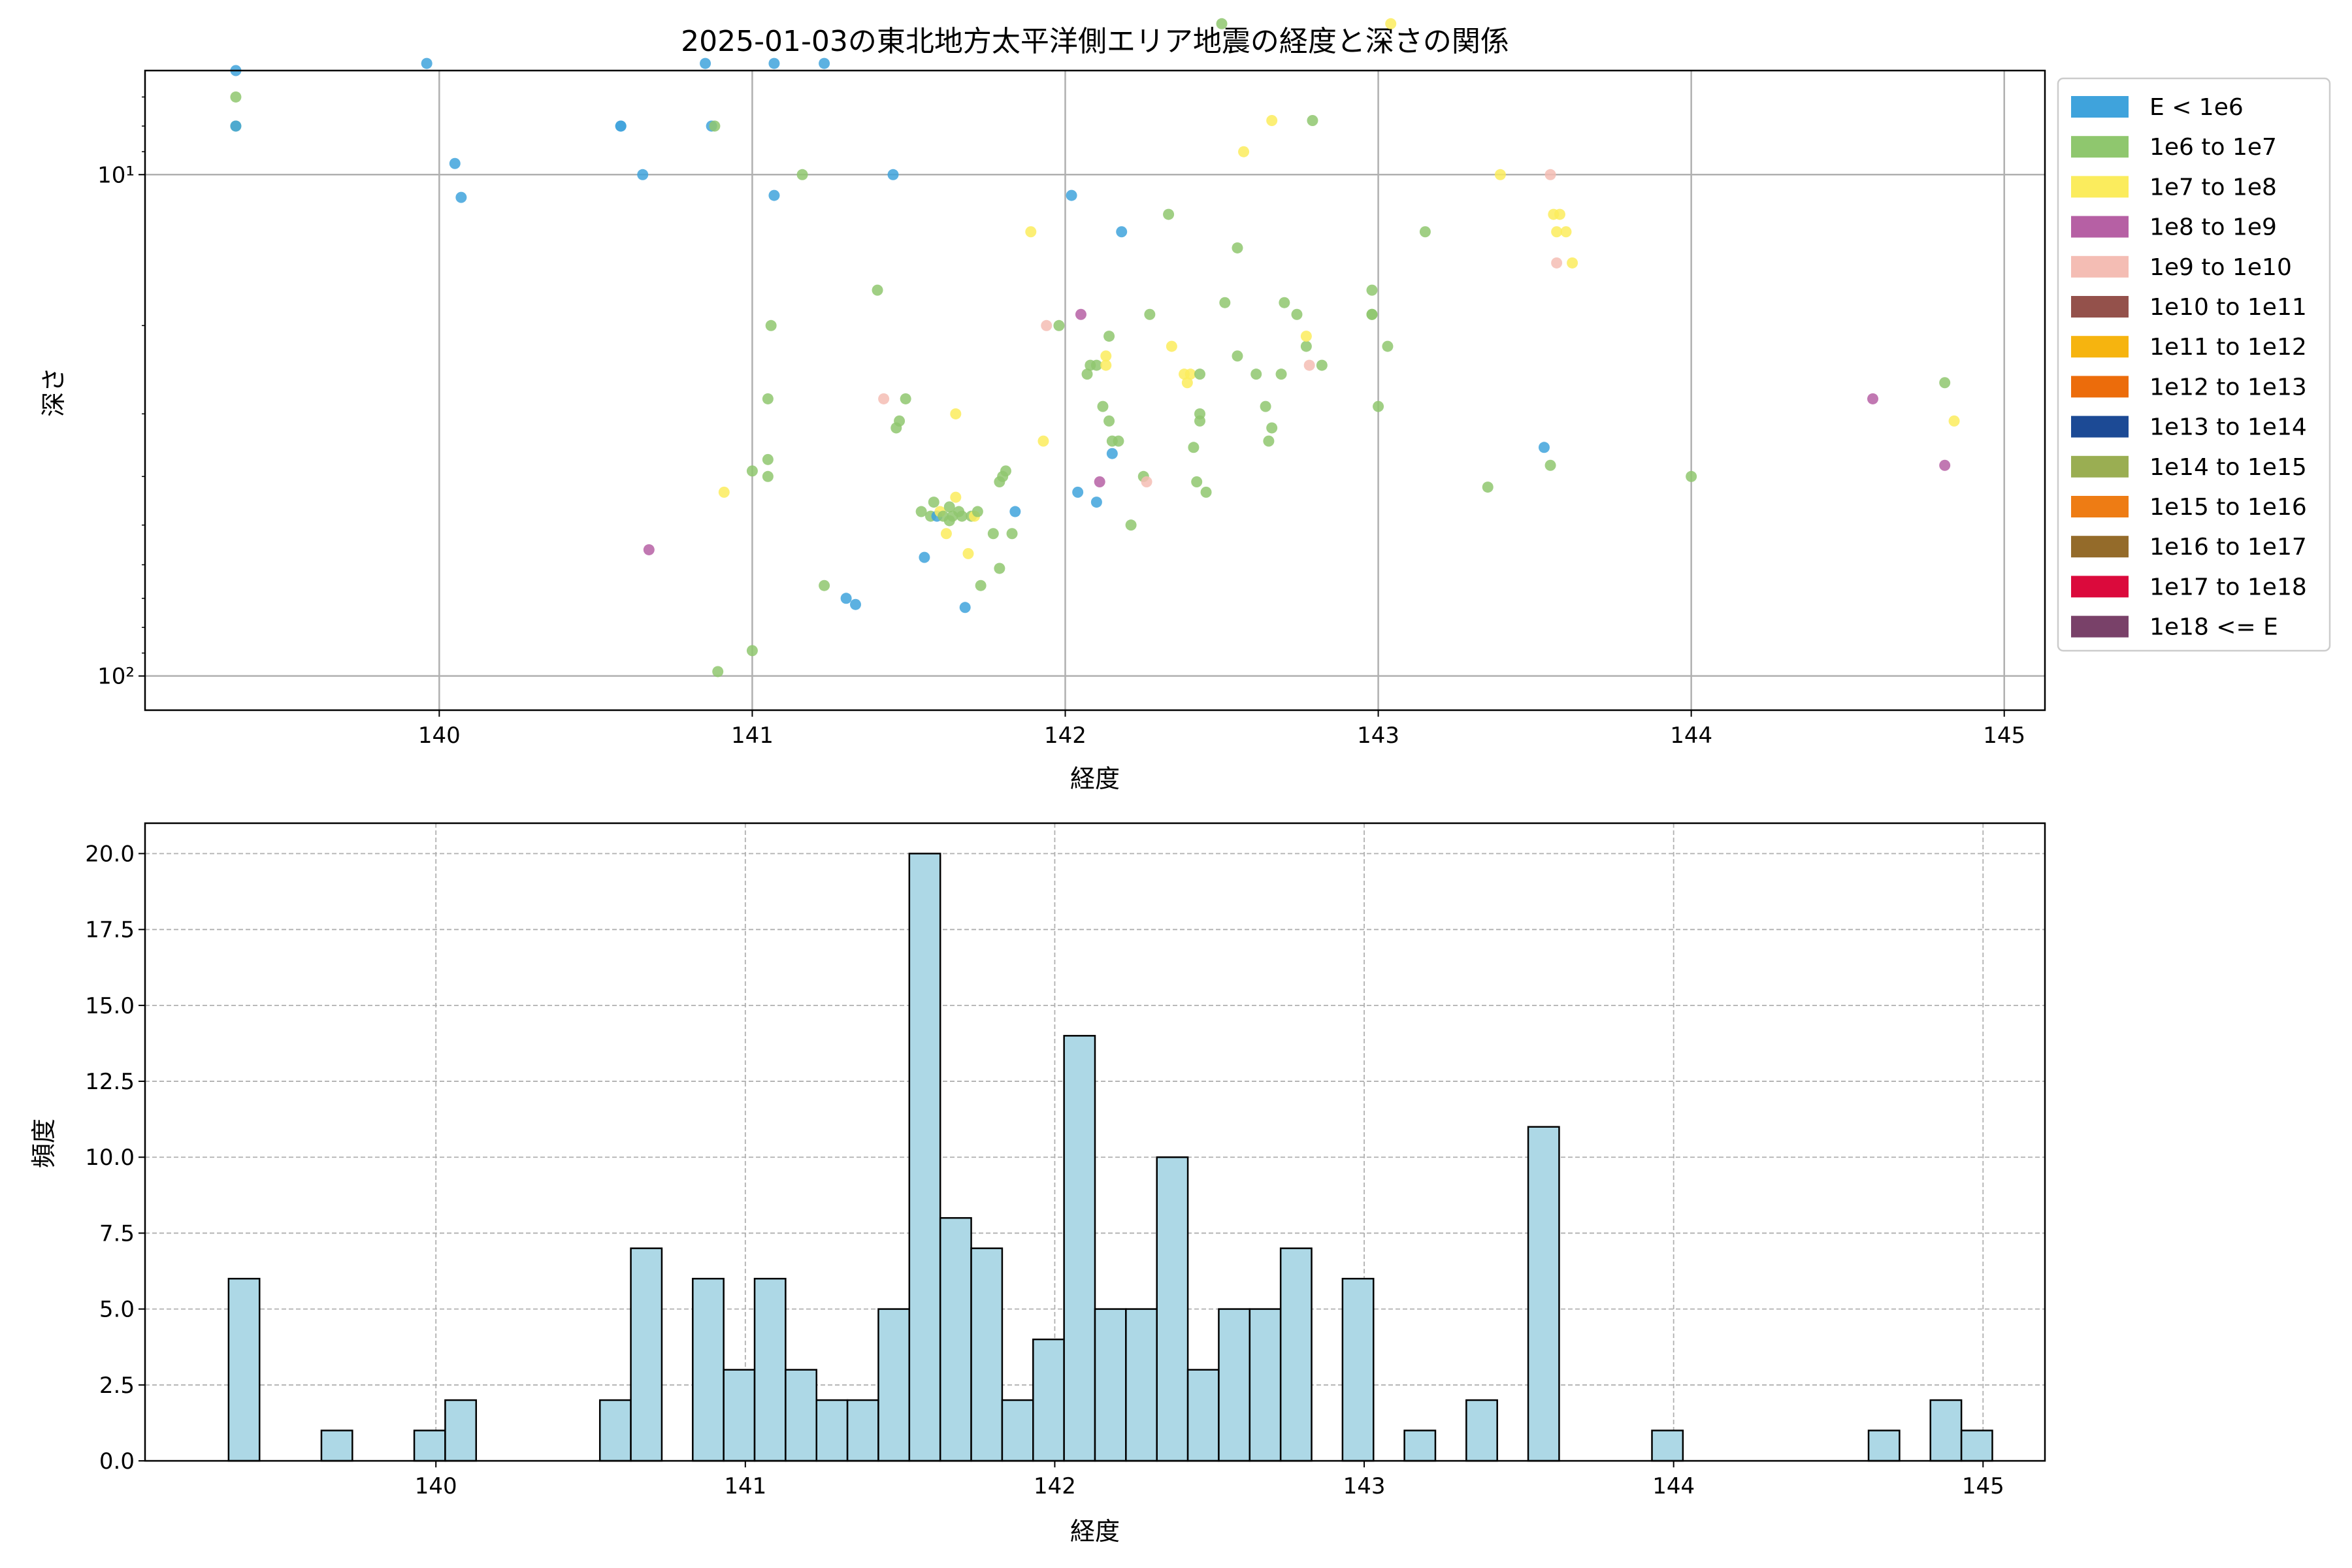  What do you see at coordinates (2213, 227) in the screenshot?
I see `legend-label: 1e8 to 1e9` at bounding box center [2213, 227].